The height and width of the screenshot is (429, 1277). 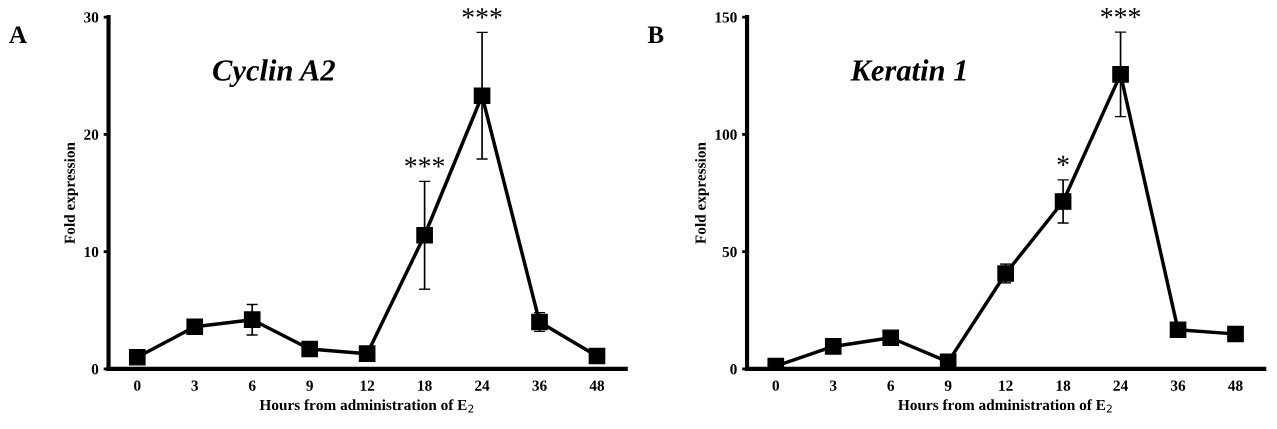 I want to click on y-tick-label: 150, so click(x=726, y=17).